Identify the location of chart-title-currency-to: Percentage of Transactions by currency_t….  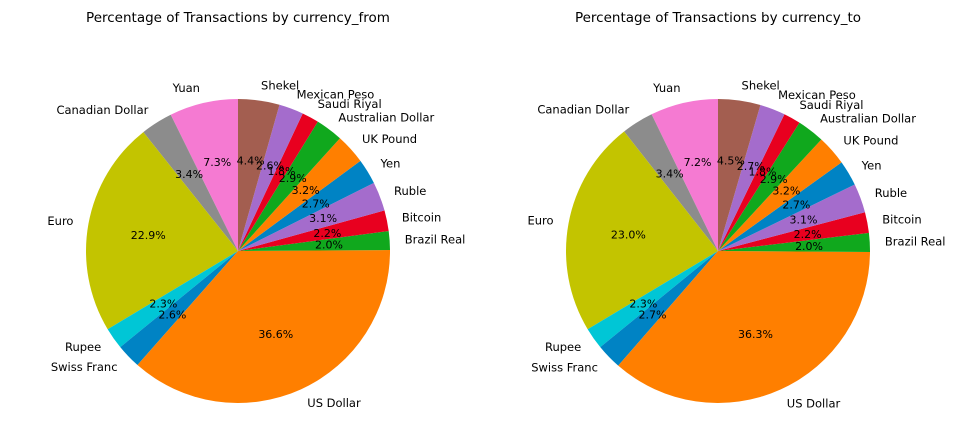
(718, 18).